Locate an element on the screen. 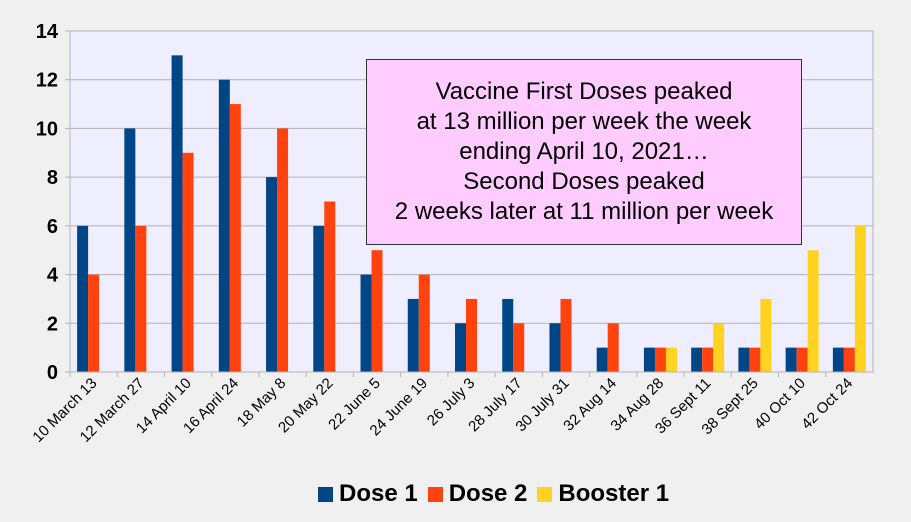 Image resolution: width=911 pixels, height=522 pixels. y-tick-label: 14 is located at coordinates (47, 32).